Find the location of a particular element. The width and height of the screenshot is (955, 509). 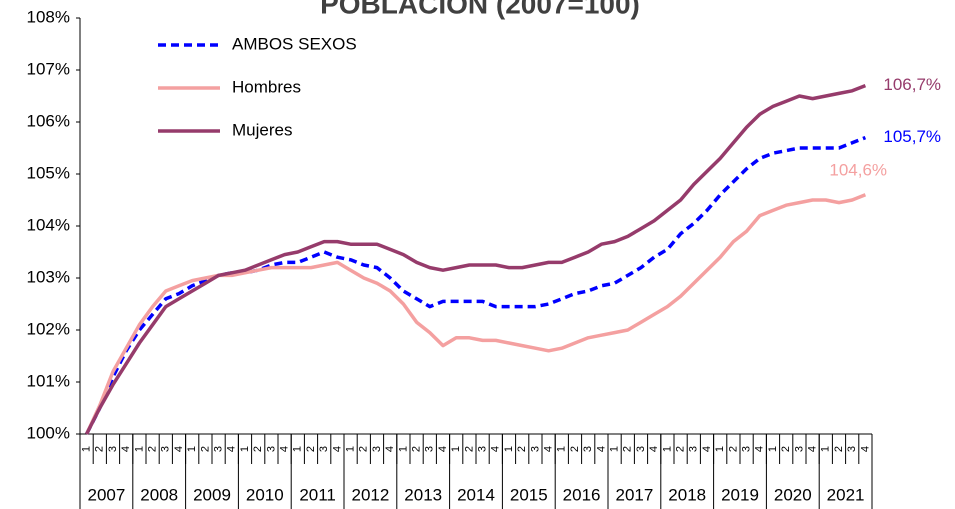

y-tick-label: 107% is located at coordinates (48, 68).